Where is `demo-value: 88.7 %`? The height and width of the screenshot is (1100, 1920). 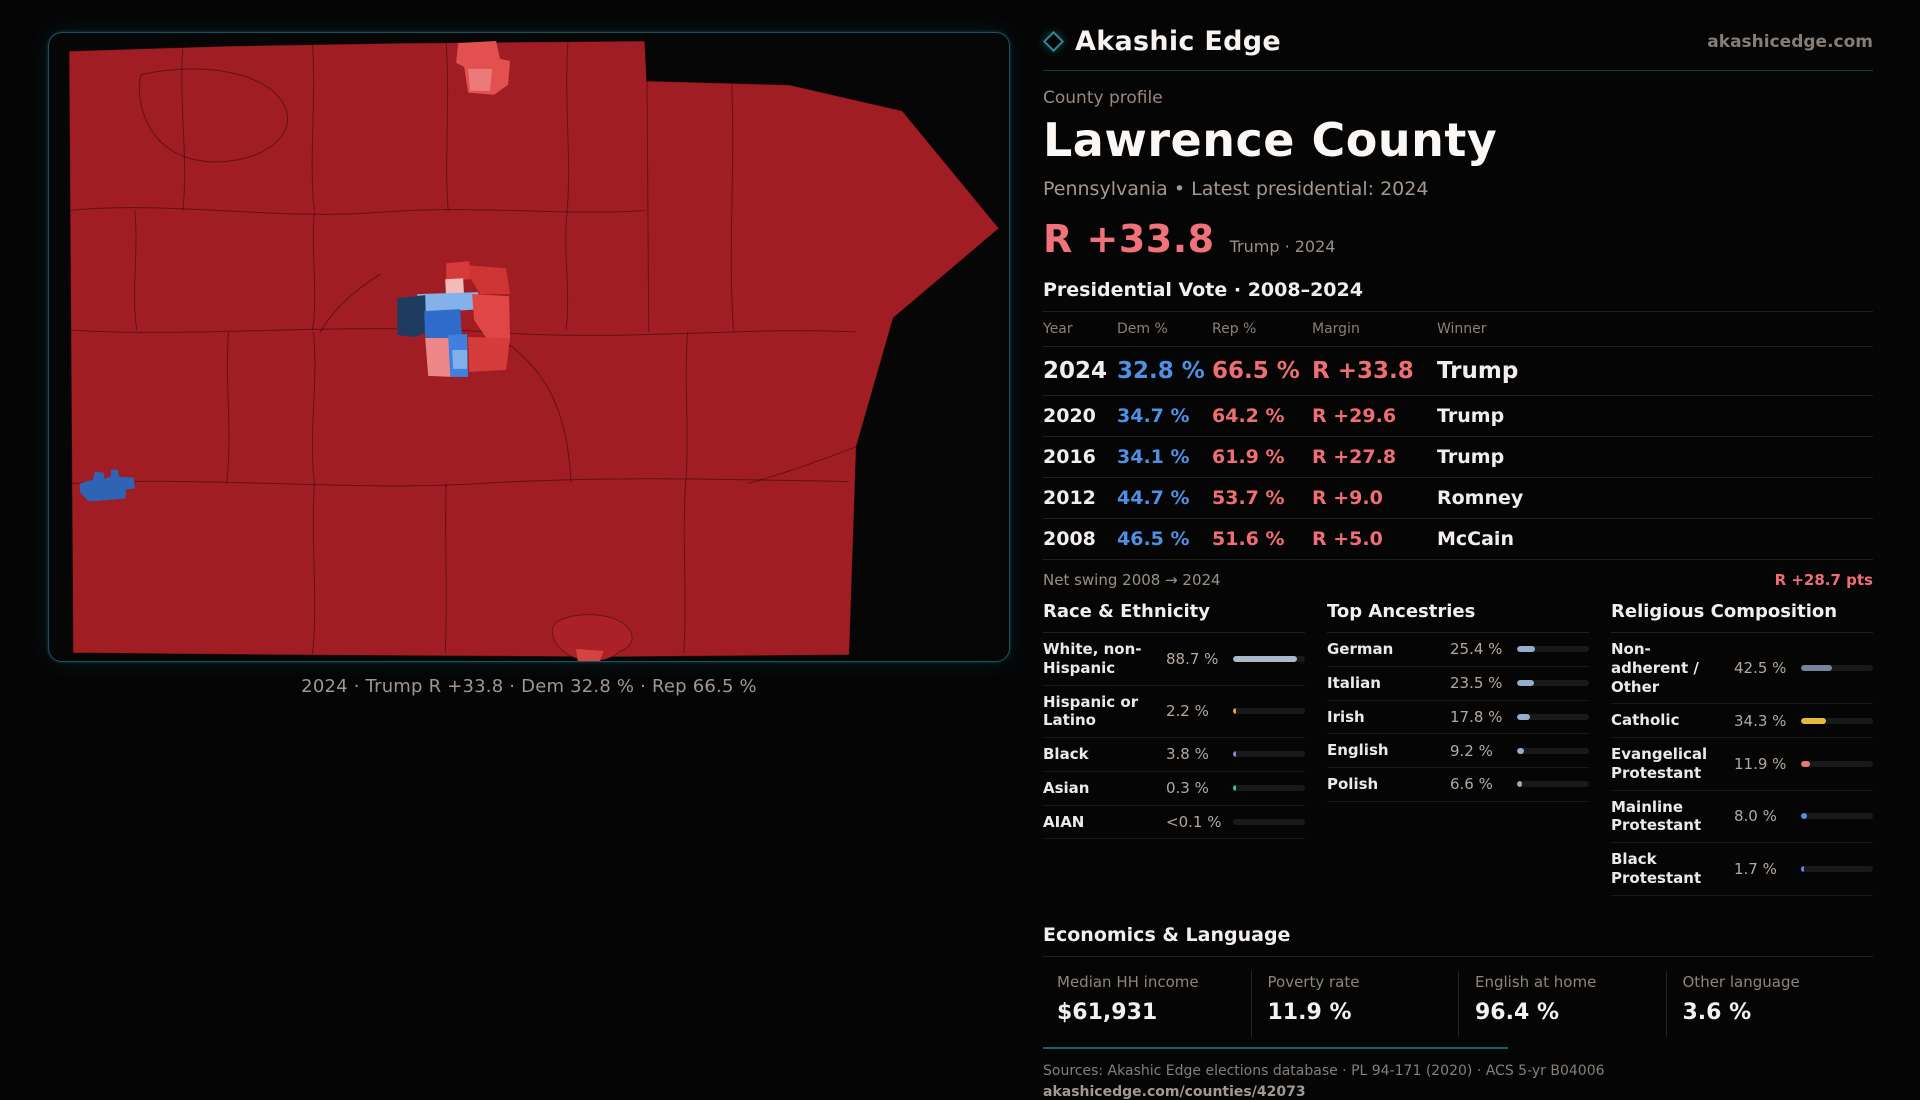 demo-value: 88.7 % is located at coordinates (1192, 658).